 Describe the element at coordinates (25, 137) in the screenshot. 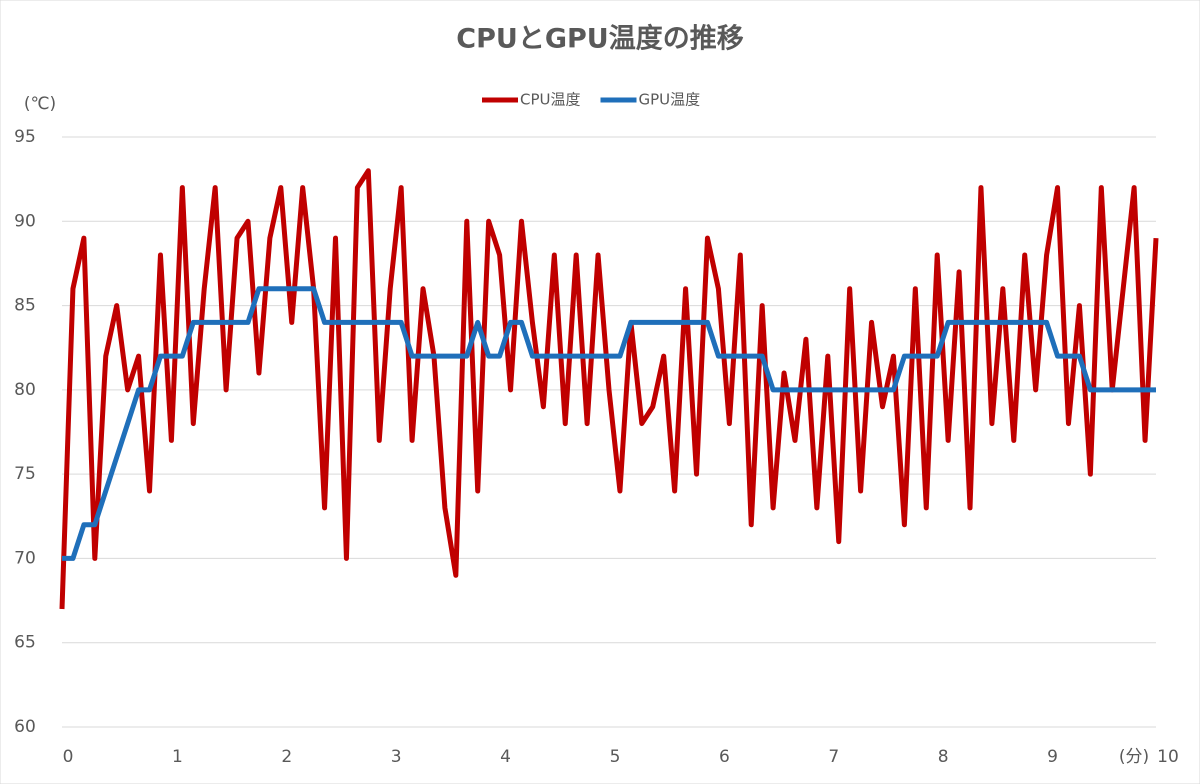

I see `y-tick-label: 95` at that location.